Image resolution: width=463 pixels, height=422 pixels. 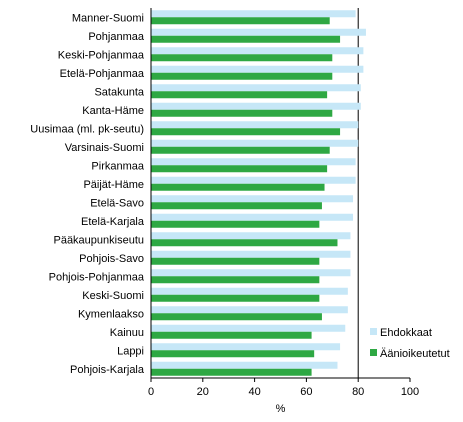 What do you see at coordinates (119, 92) in the screenshot?
I see `category-label: Satakunta` at bounding box center [119, 92].